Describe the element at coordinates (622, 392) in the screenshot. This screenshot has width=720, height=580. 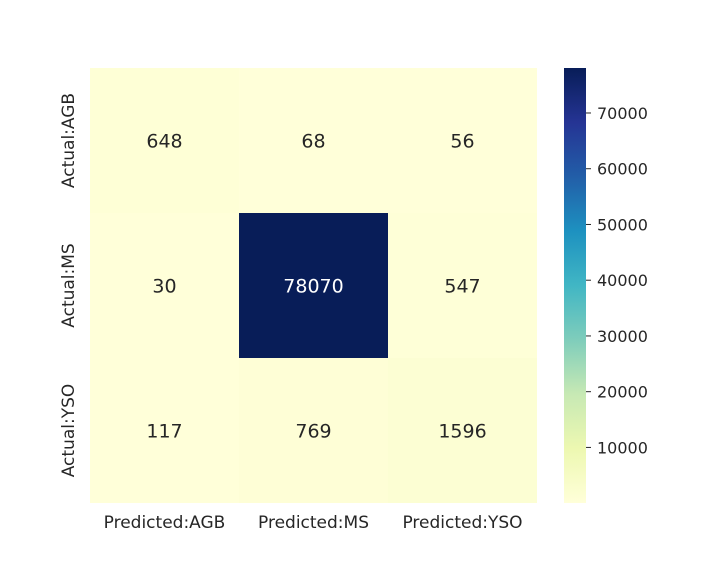
I see `colorbar-tick-label-1: 20000` at that location.